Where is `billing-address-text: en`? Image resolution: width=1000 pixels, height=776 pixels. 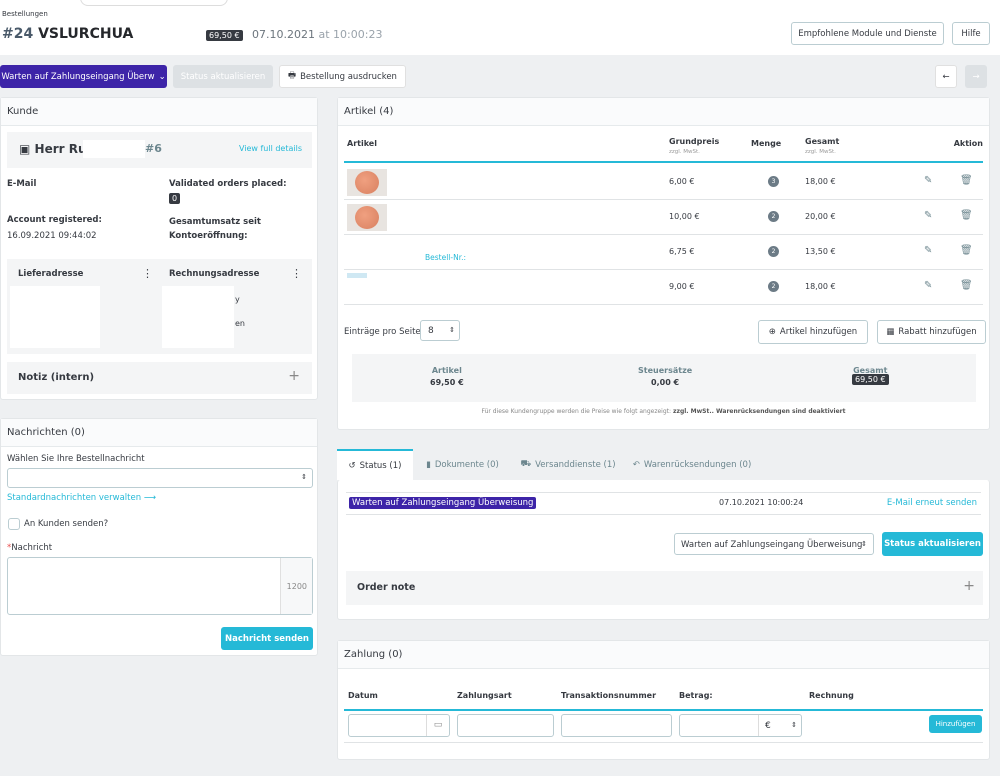
billing-address-text: en is located at coordinates (240, 323).